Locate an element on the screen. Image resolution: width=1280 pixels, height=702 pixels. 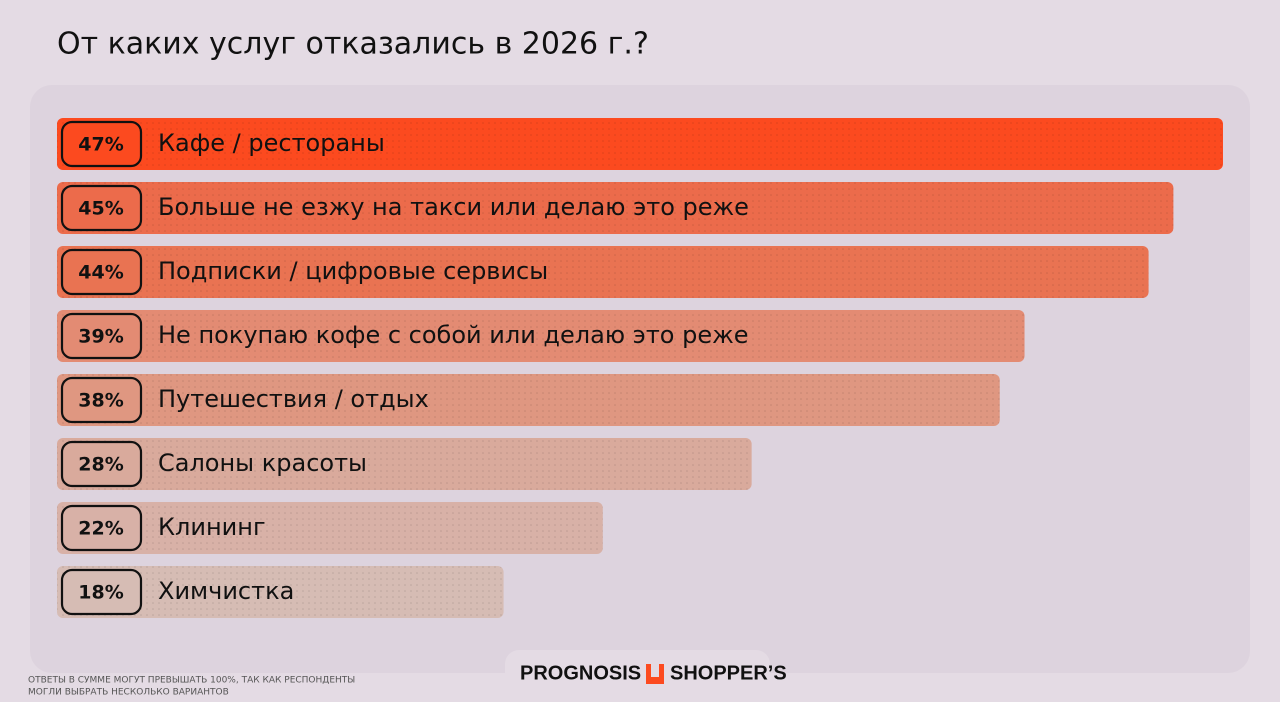
value-label: 38% is located at coordinates (100, 401).